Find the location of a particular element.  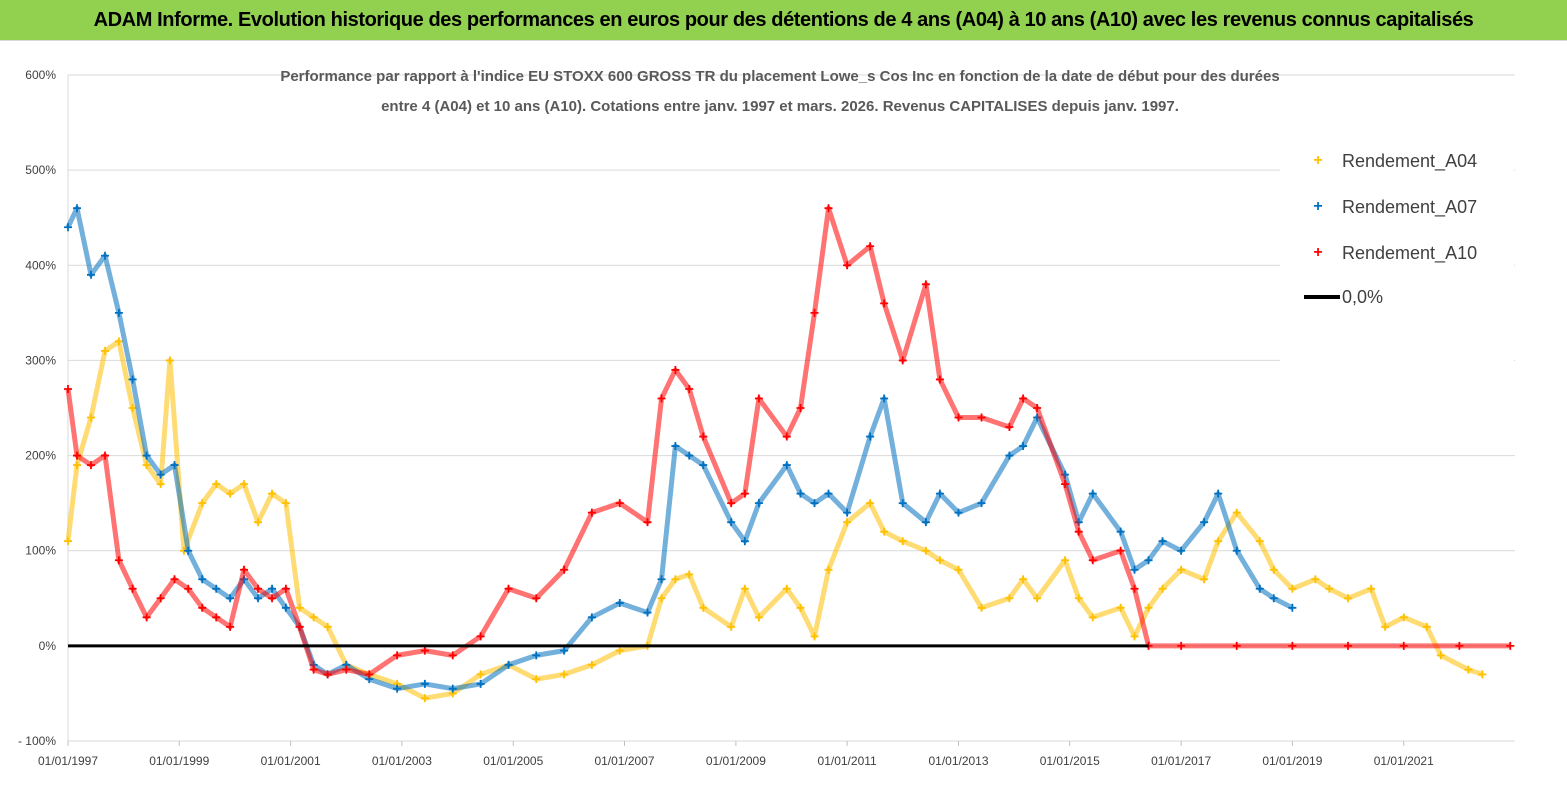

legend-label-a10: Rendement_A10 is located at coordinates (1410, 253).